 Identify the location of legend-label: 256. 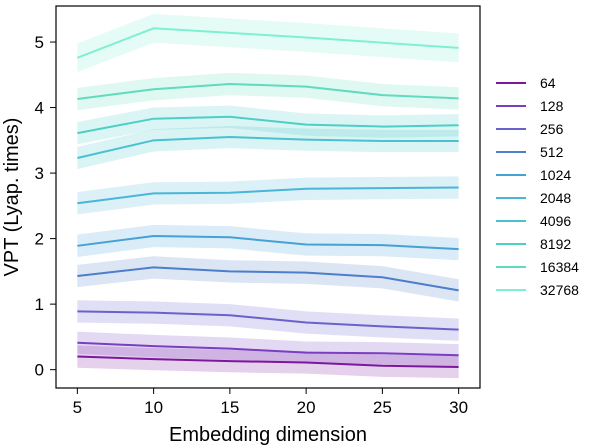
(552, 129).